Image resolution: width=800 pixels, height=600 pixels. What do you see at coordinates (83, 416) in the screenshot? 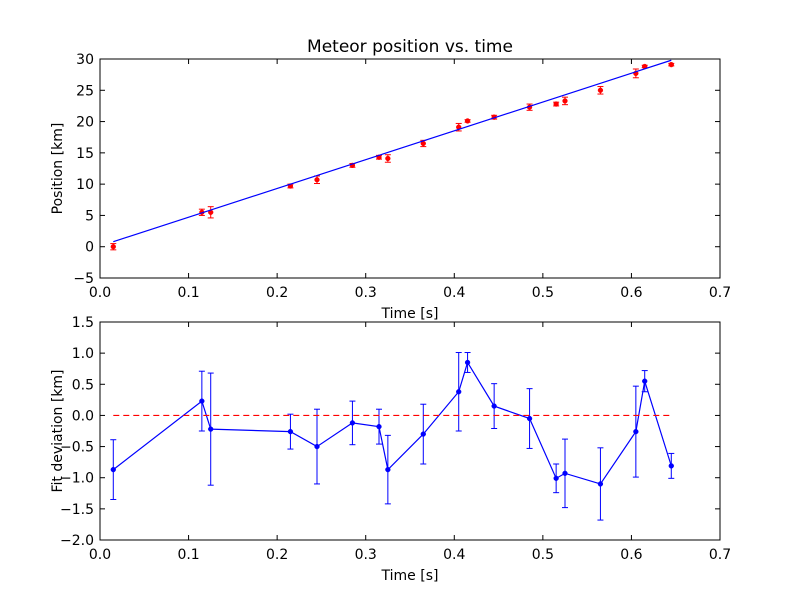
I see `y-tick-label: 0.0` at bounding box center [83, 416].